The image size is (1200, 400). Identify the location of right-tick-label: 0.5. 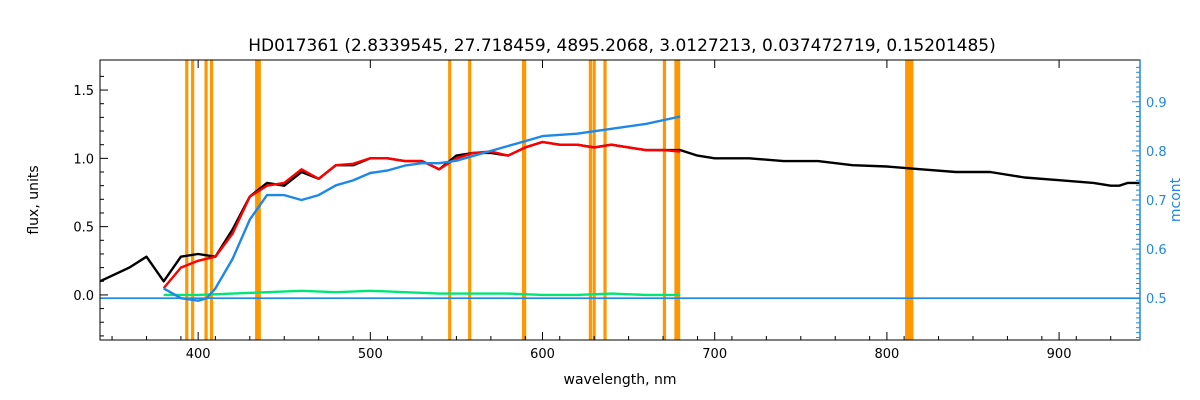
(1156, 299).